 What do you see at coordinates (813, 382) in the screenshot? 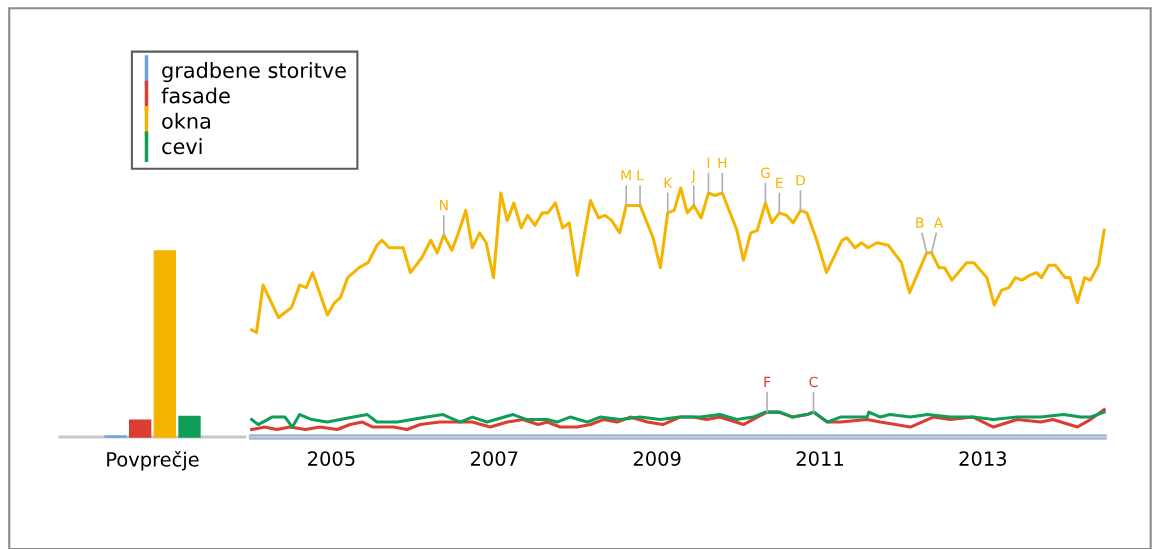
I see `annotation: C` at bounding box center [813, 382].